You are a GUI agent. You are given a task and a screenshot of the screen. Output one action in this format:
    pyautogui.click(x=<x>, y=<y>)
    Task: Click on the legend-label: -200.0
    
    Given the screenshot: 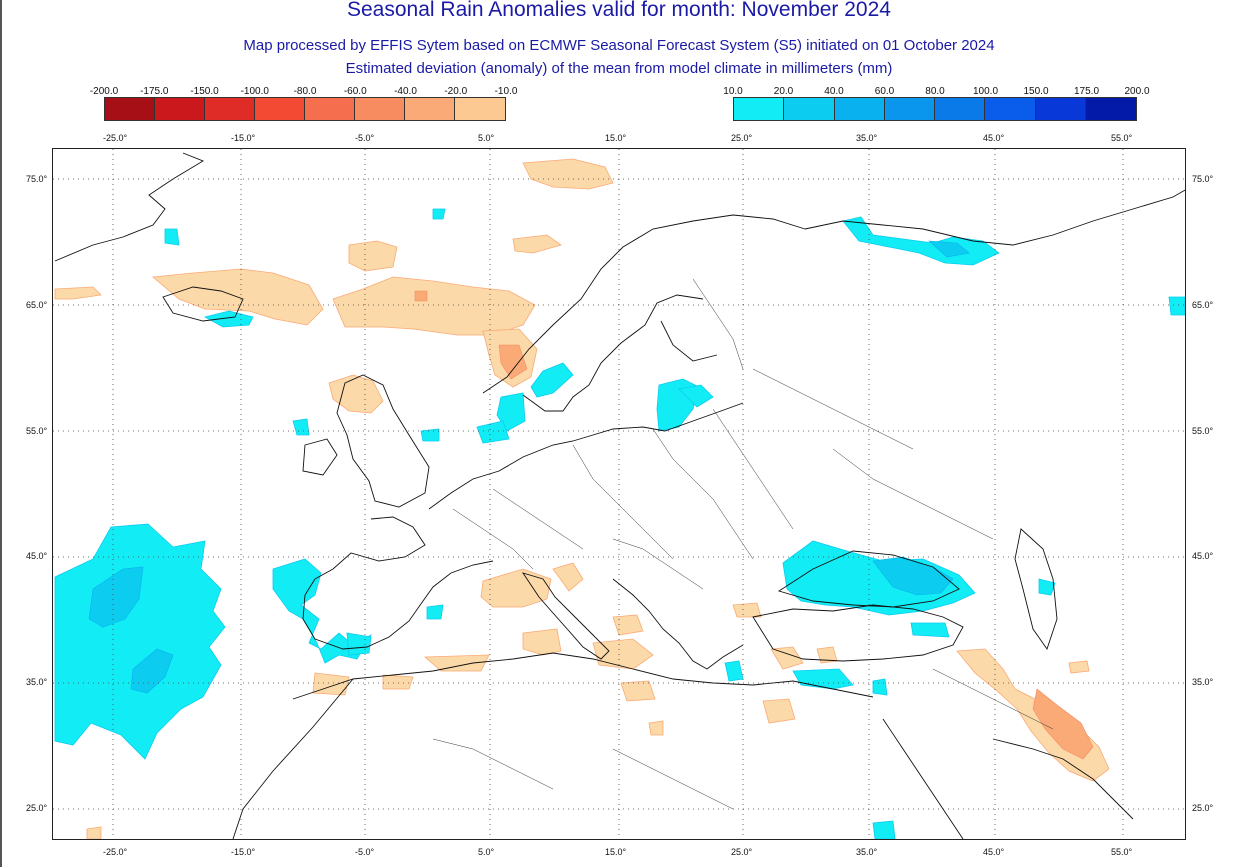 What is the action you would take?
    pyautogui.click(x=104, y=91)
    